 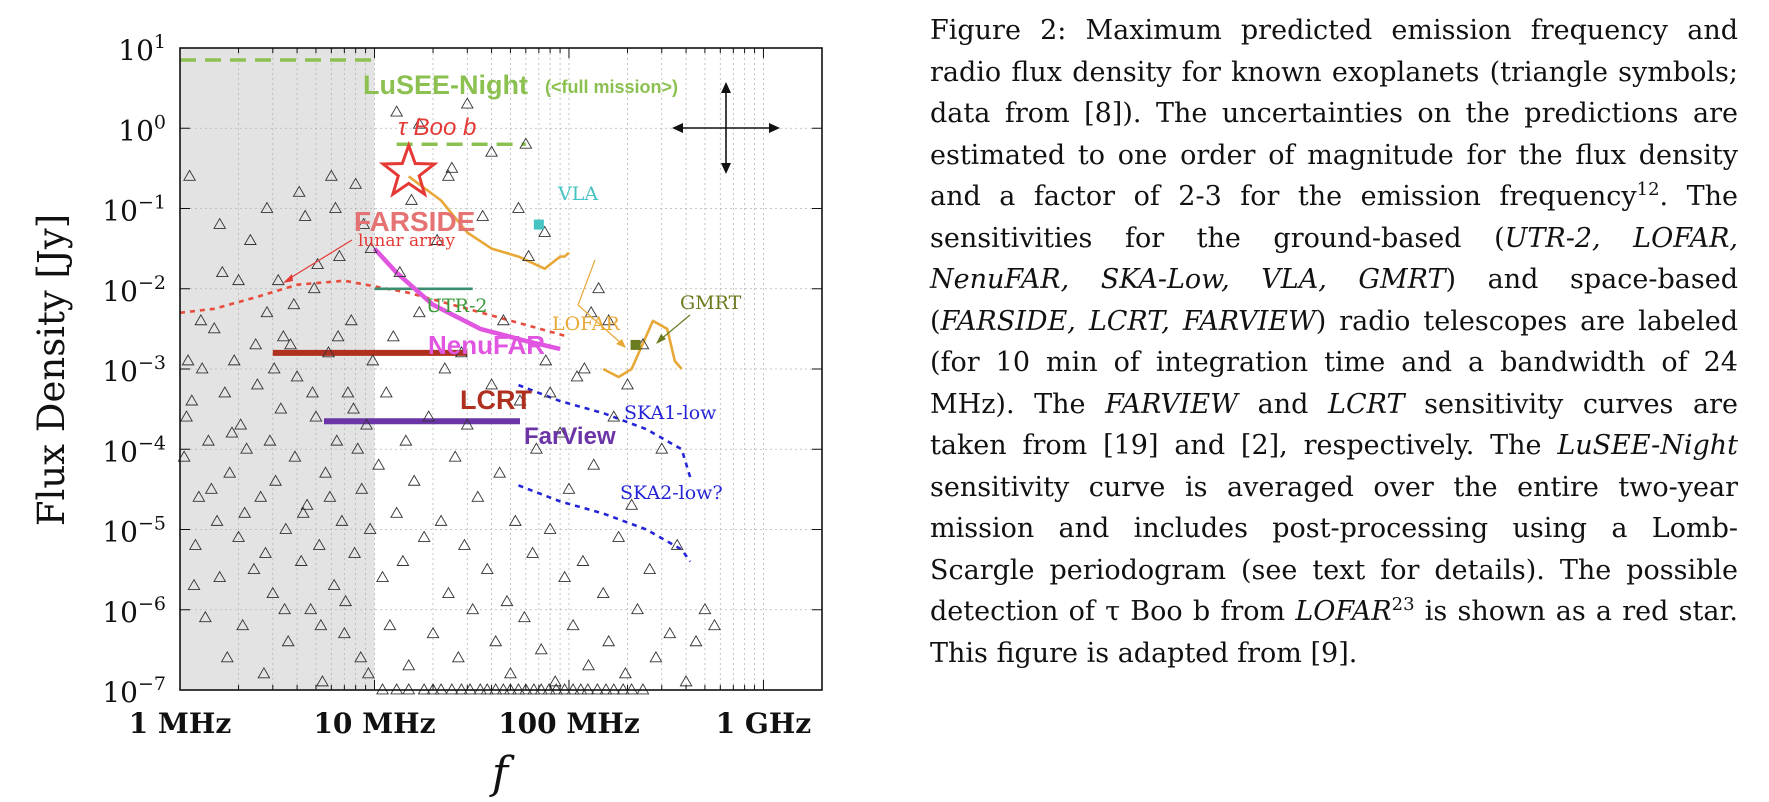 I want to click on y-tick-label: 10⁻³, so click(x=134, y=370).